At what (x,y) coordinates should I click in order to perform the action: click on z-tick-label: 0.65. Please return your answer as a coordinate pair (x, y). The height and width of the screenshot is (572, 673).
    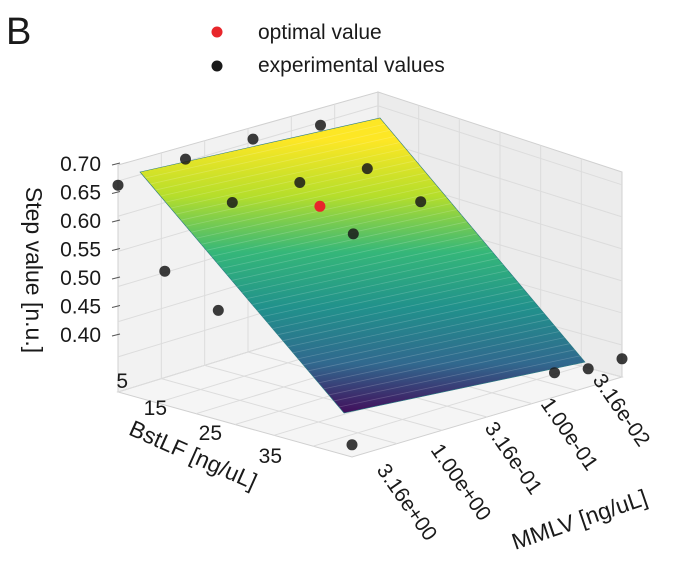
    Looking at the image, I should click on (80, 193).